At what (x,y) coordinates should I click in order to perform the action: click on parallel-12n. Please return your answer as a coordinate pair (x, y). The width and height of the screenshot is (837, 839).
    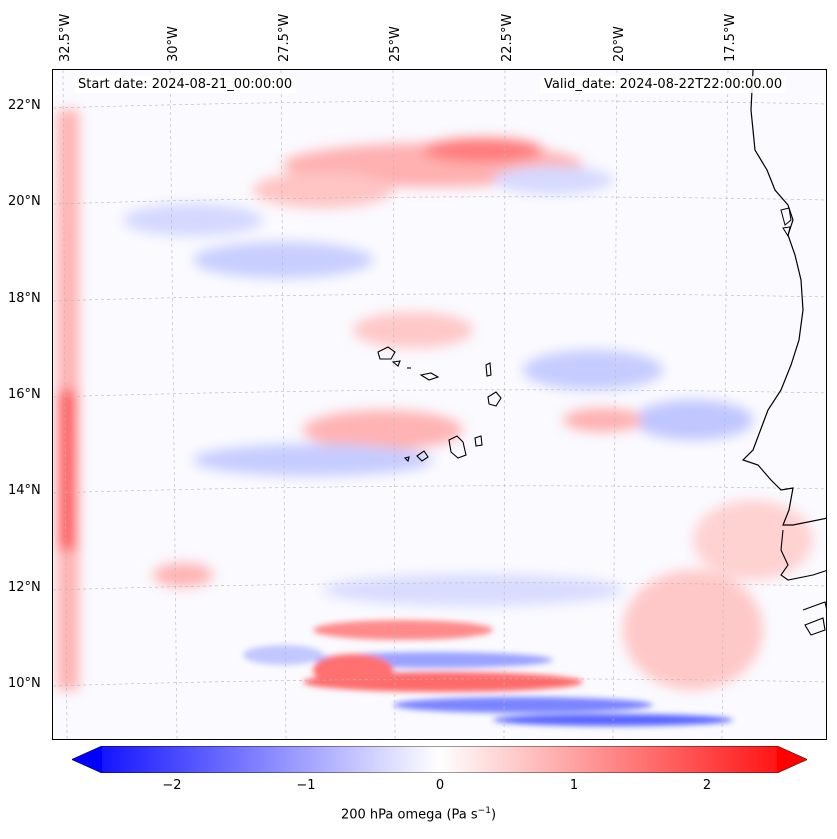
    Looking at the image, I should click on (439, 586).